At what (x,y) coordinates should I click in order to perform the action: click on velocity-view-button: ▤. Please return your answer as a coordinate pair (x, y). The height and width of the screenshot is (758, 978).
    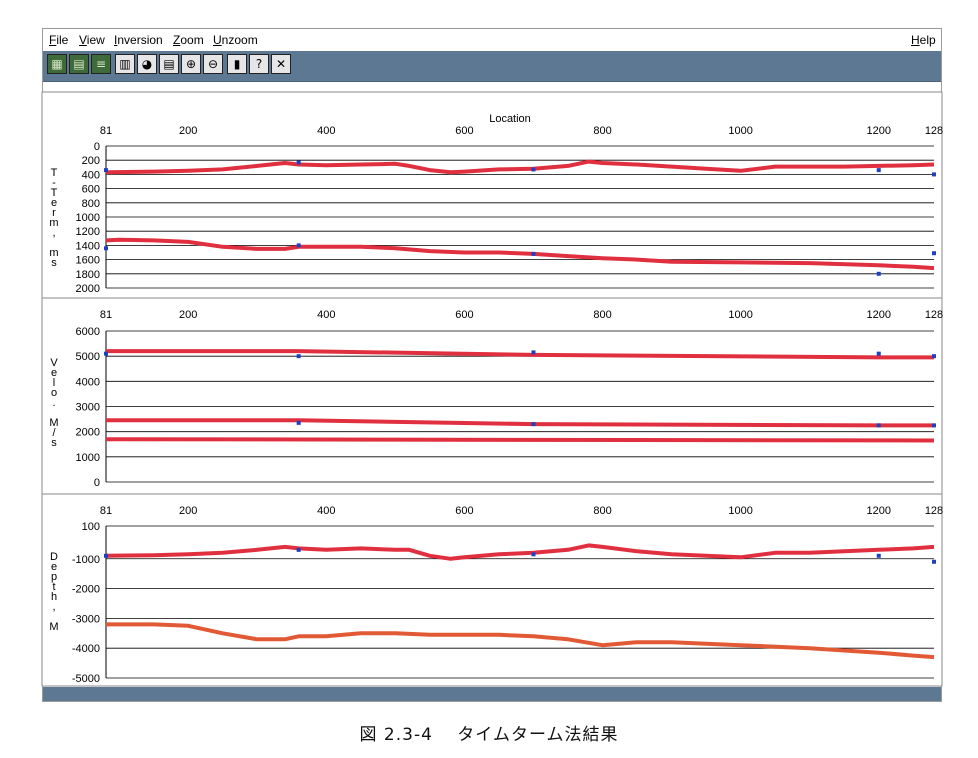
    Looking at the image, I should click on (79, 64).